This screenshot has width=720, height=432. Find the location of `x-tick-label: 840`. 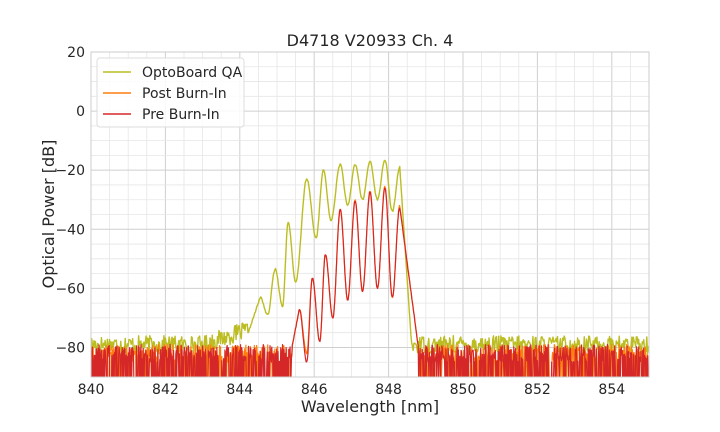

x-tick-label: 840 is located at coordinates (91, 390).